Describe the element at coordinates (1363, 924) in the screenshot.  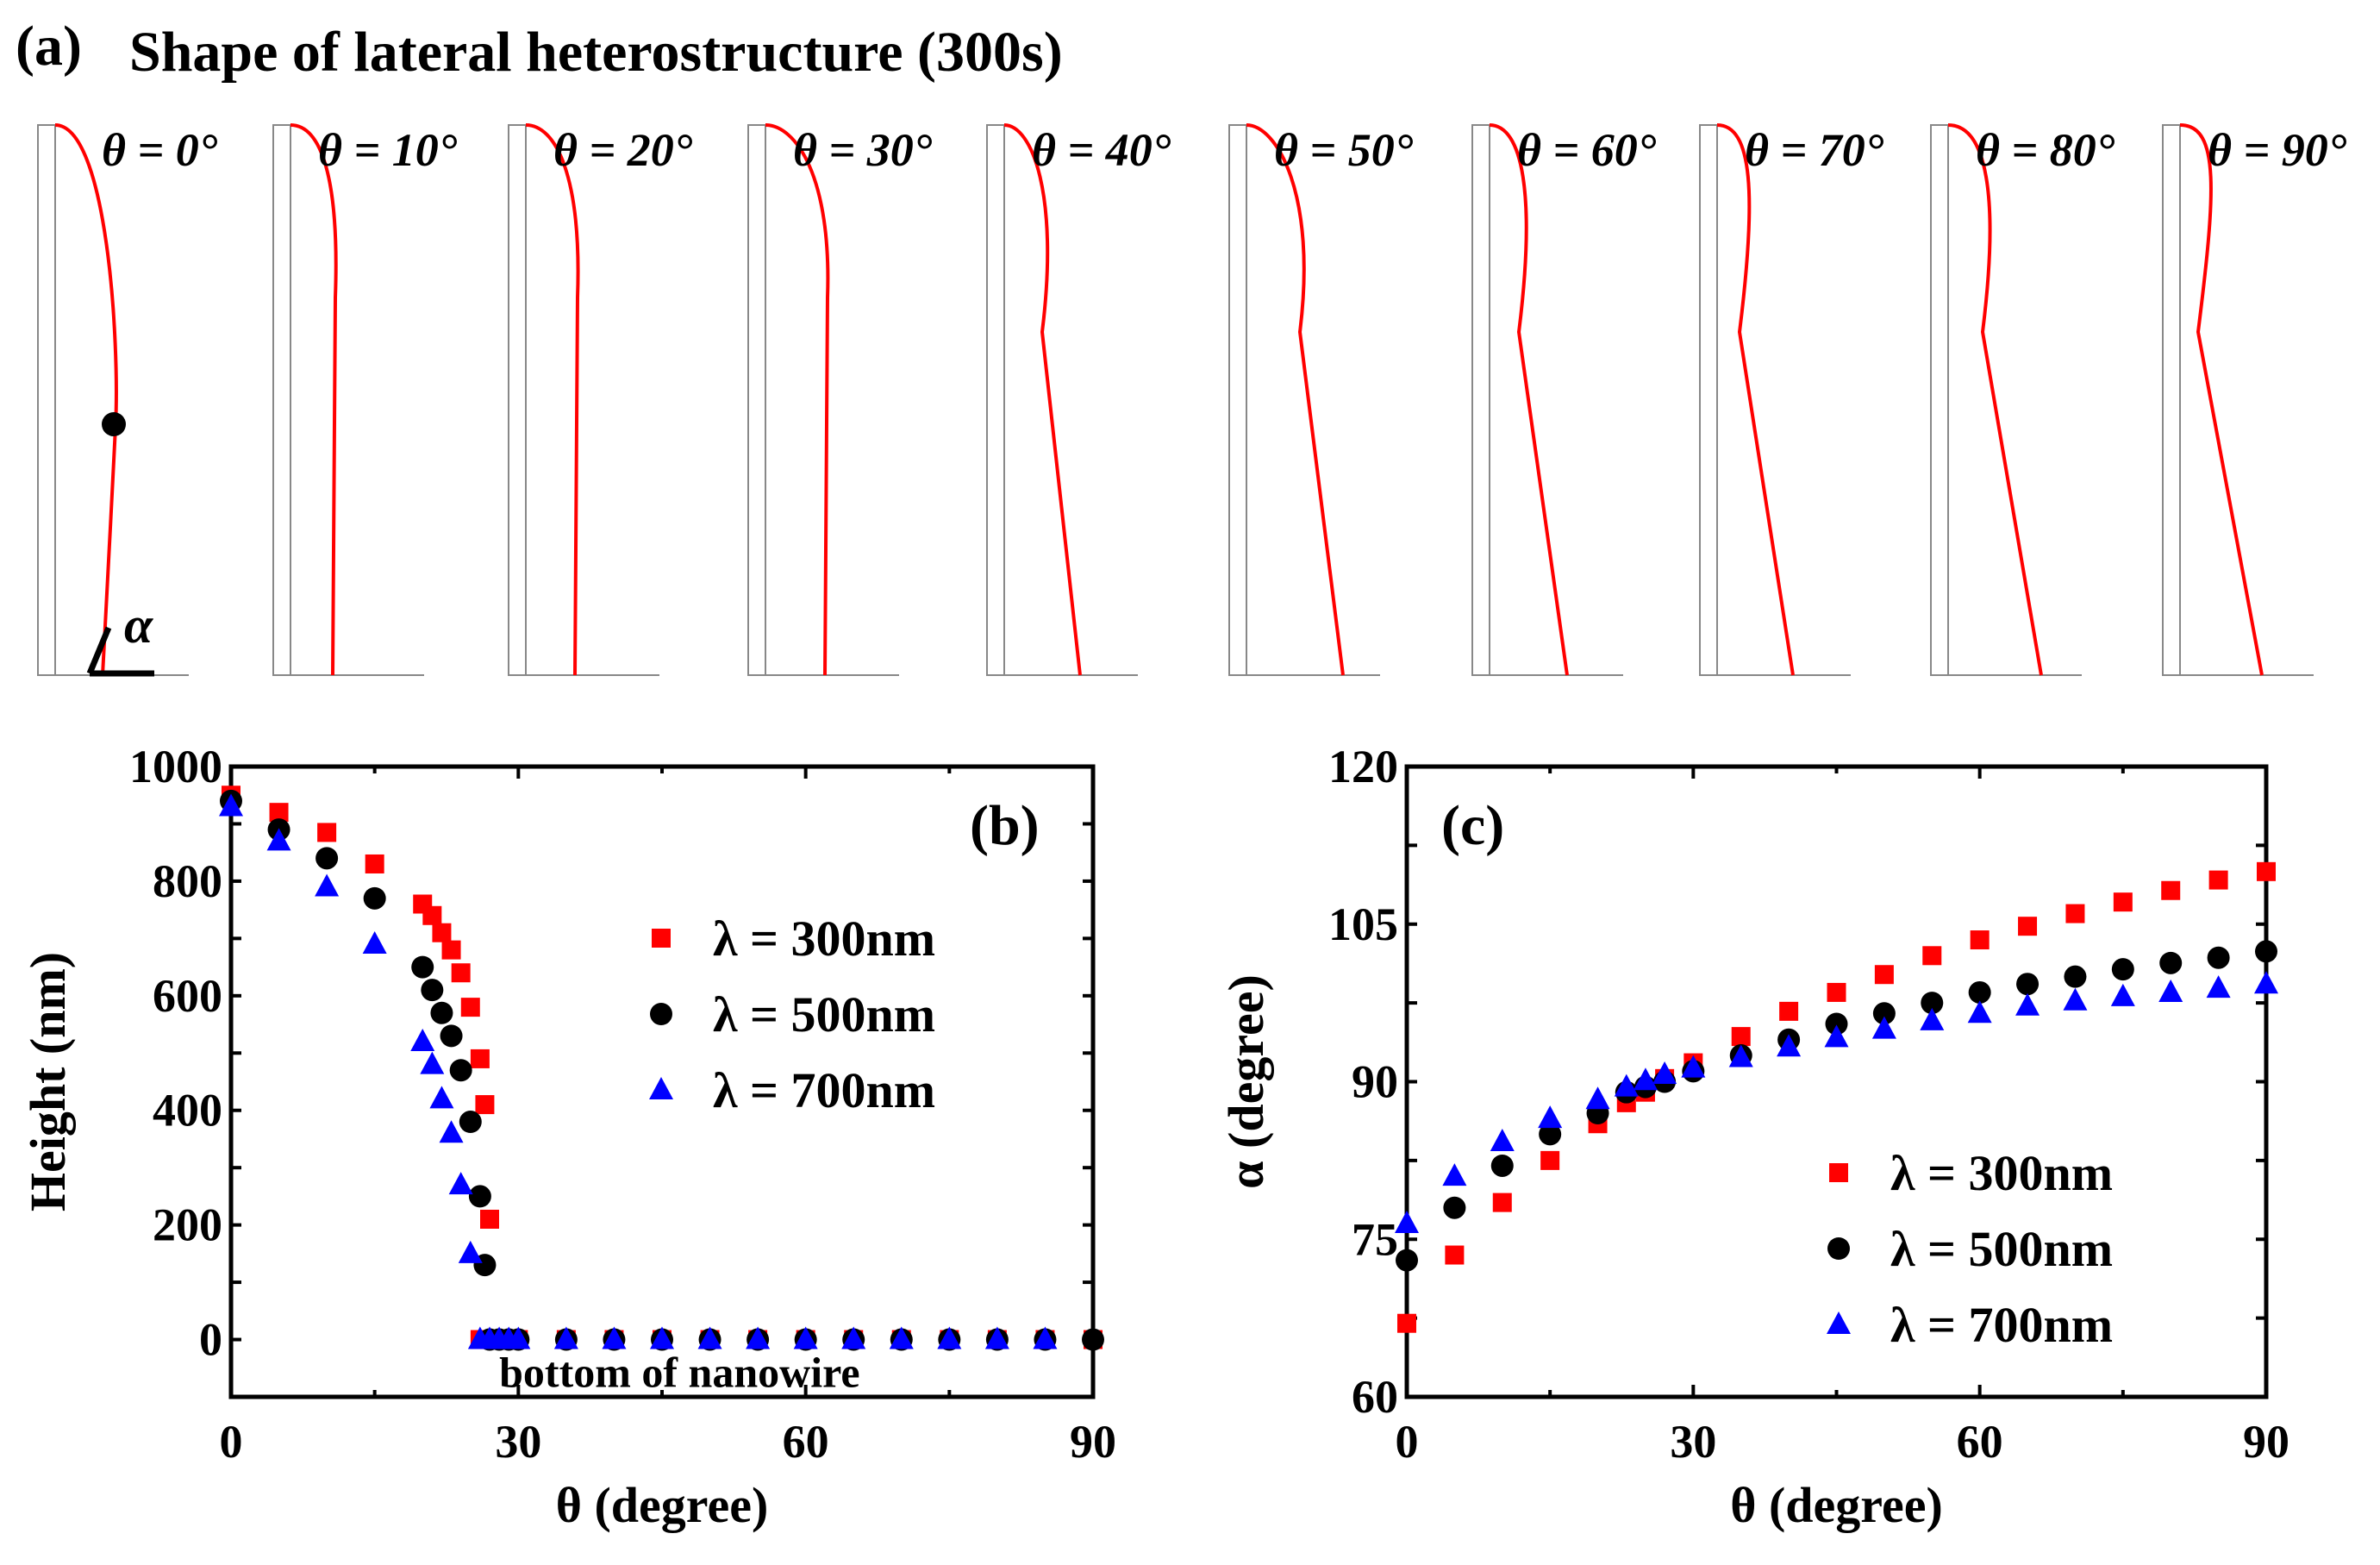
I see `y-tick-label: 105` at that location.